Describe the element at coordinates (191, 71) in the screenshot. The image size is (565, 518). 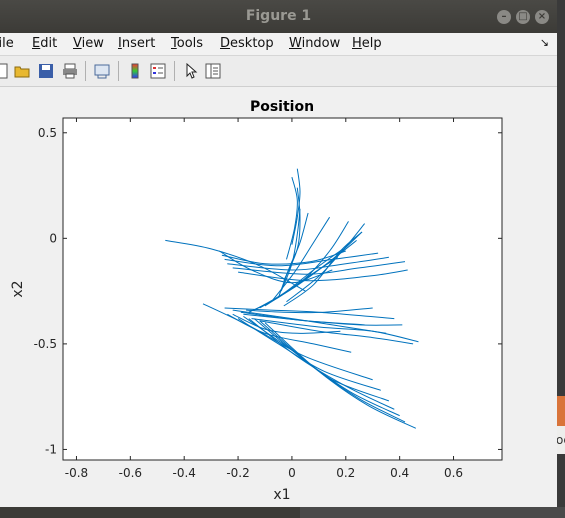
I see `edit-plot-arrow-icon` at that location.